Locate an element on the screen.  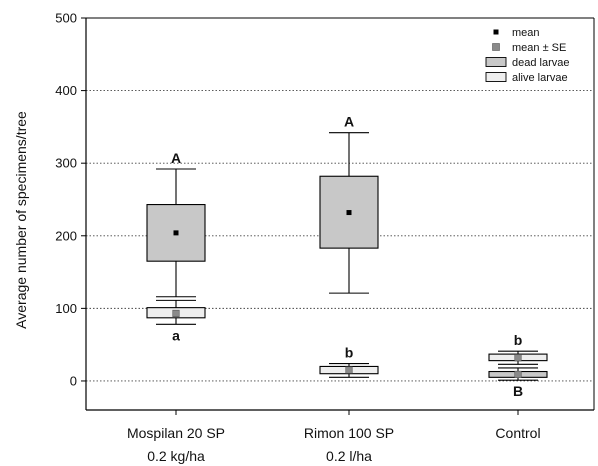
legend-dead-swatch is located at coordinates (496, 62).